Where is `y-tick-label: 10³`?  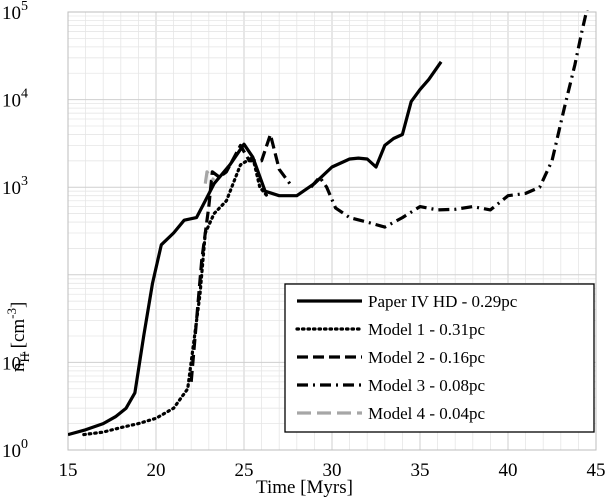 y-tick-label: 10³ is located at coordinates (15, 186).